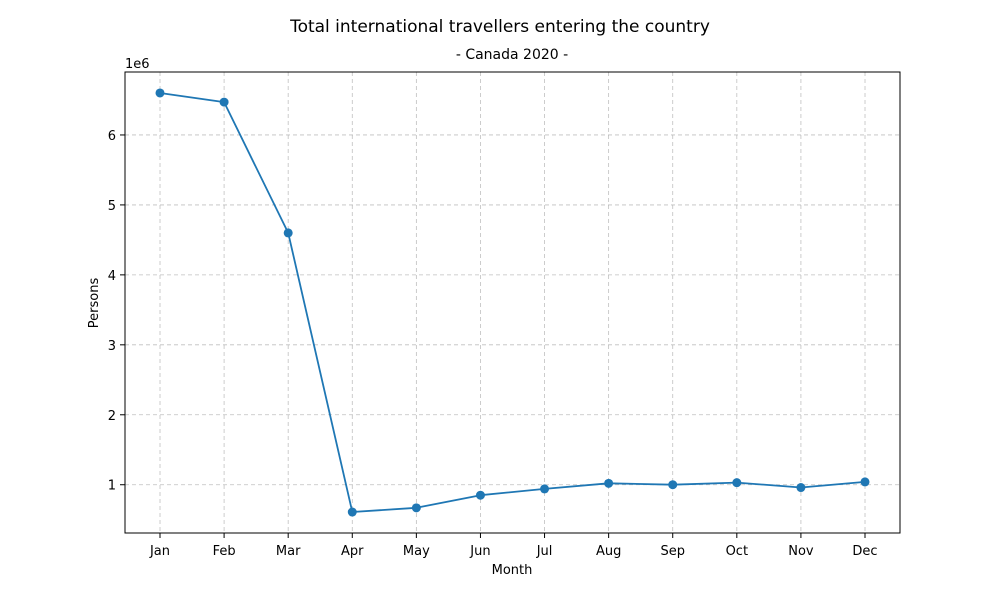 The image size is (1000, 600). What do you see at coordinates (224, 102) in the screenshot?
I see `data-point-feb` at bounding box center [224, 102].